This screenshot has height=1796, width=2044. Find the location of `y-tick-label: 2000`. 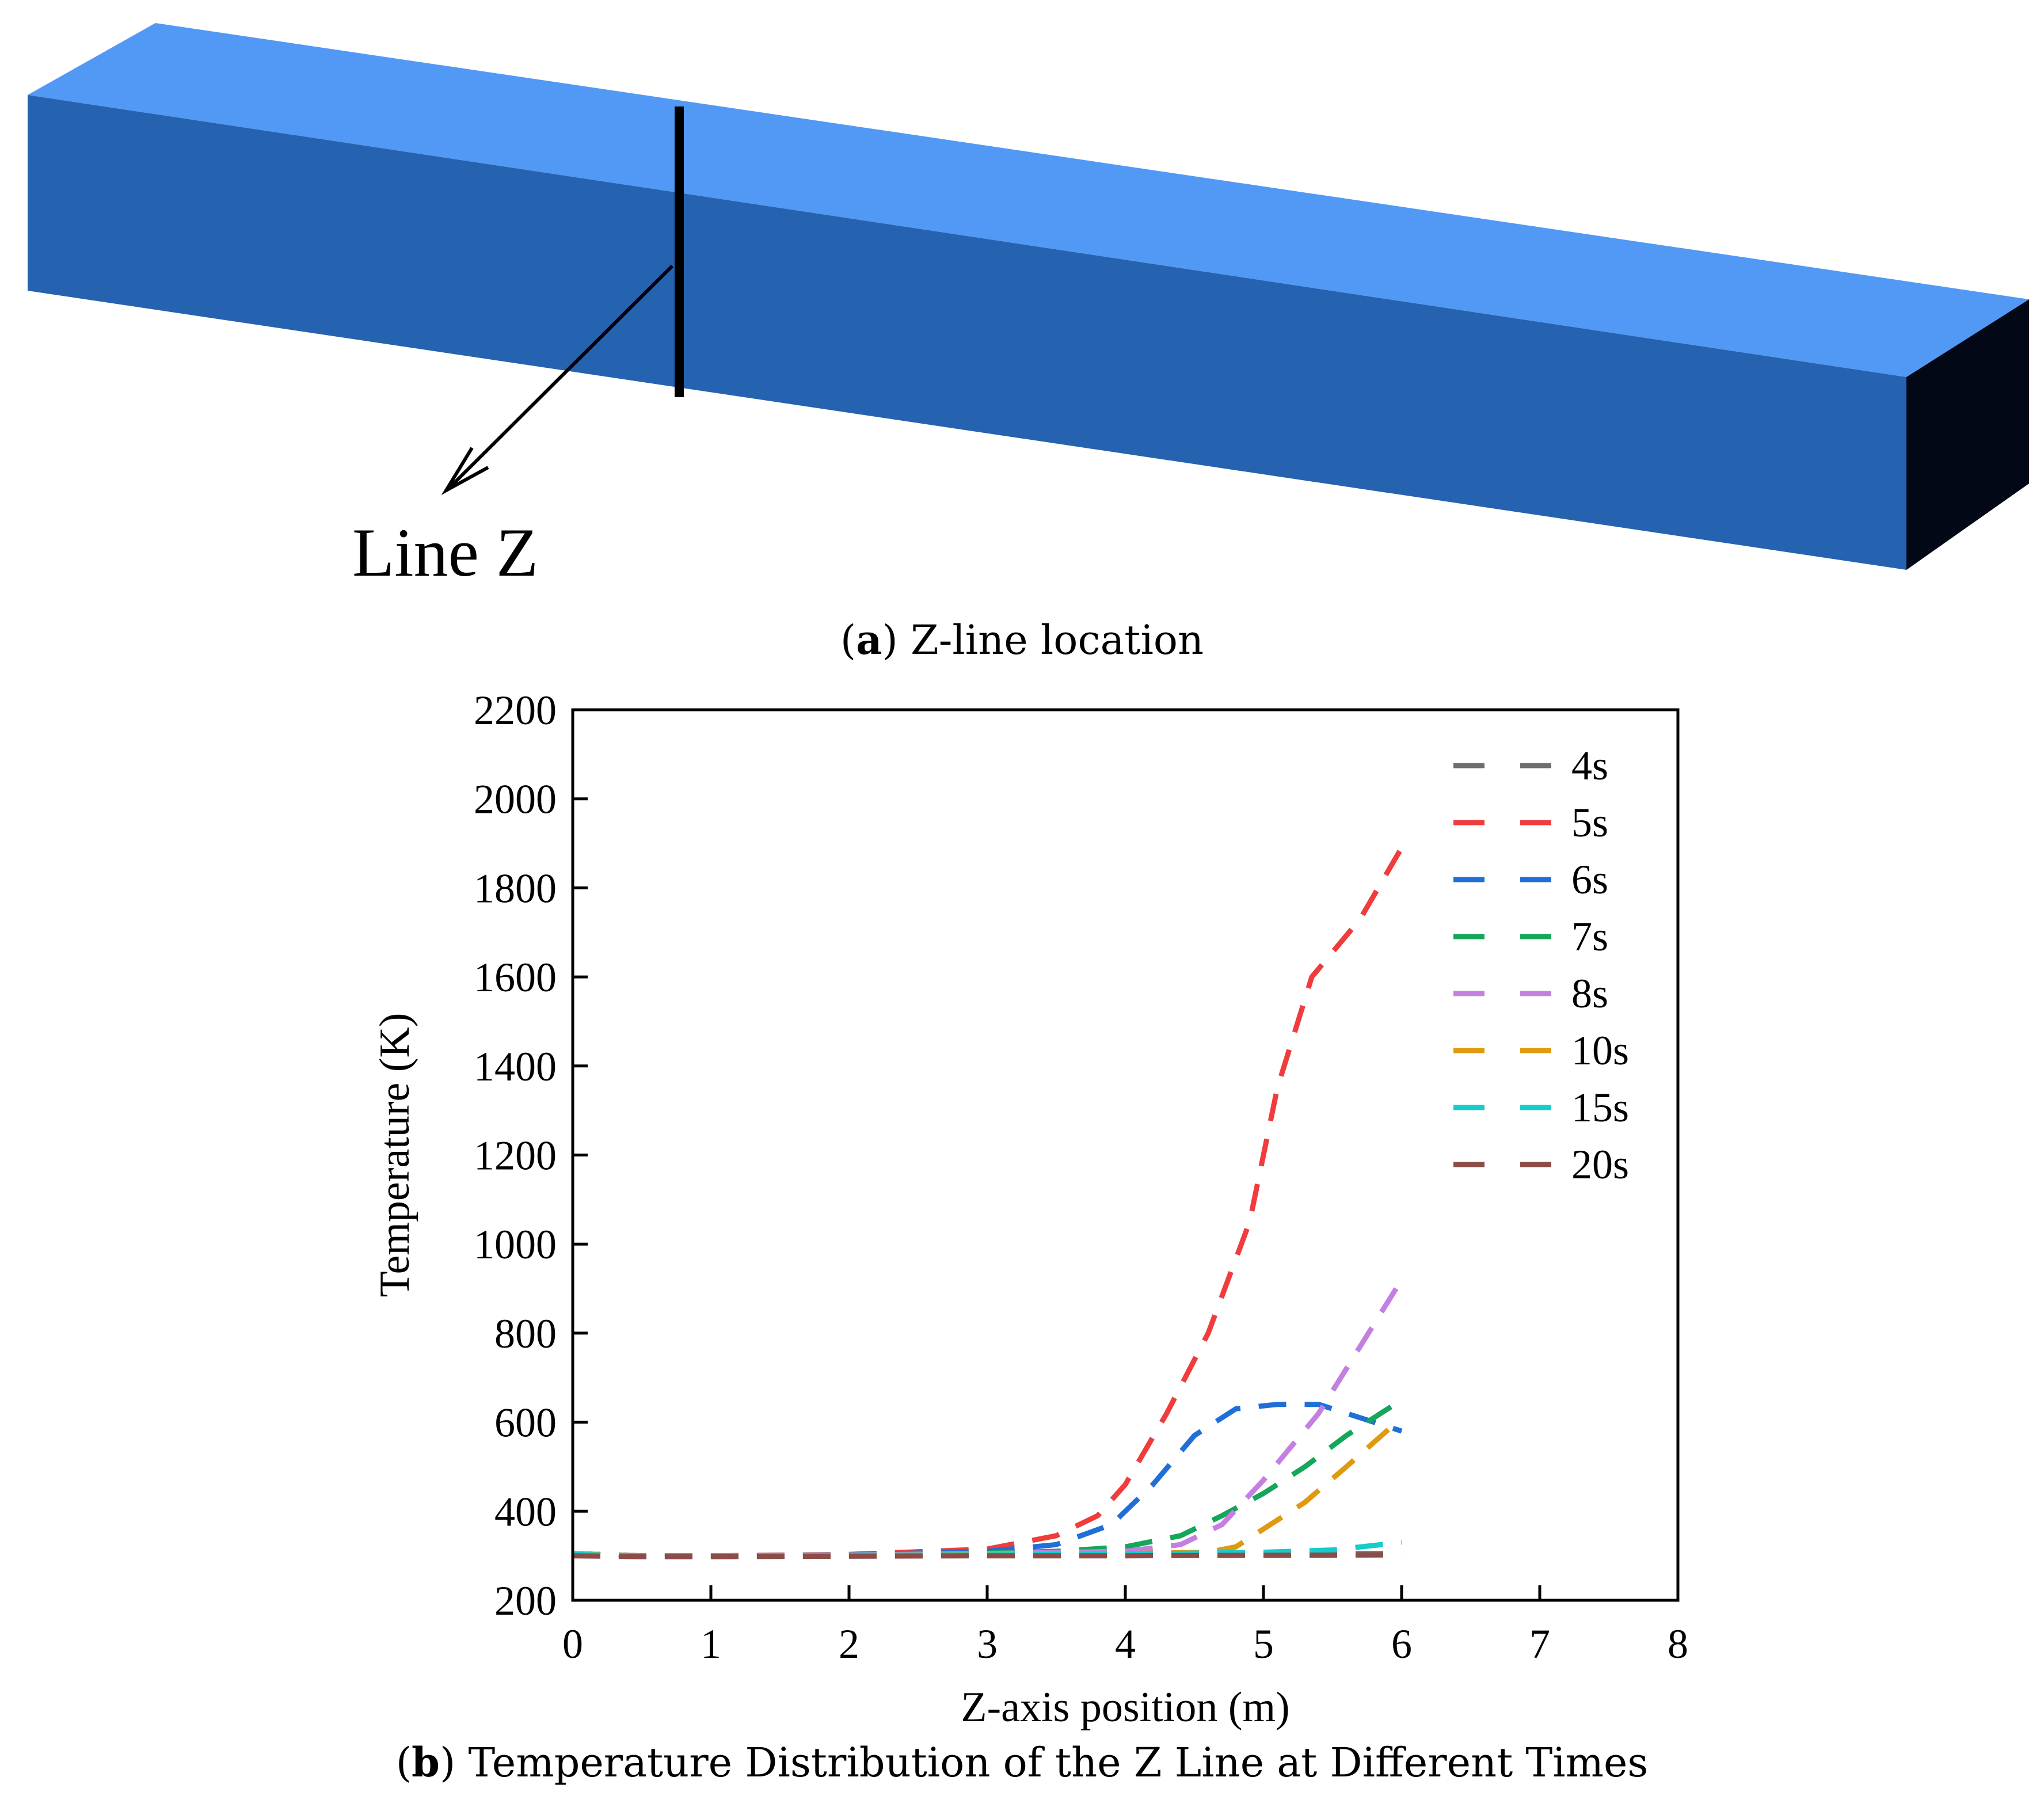

y-tick-label: 2000 is located at coordinates (515, 800).